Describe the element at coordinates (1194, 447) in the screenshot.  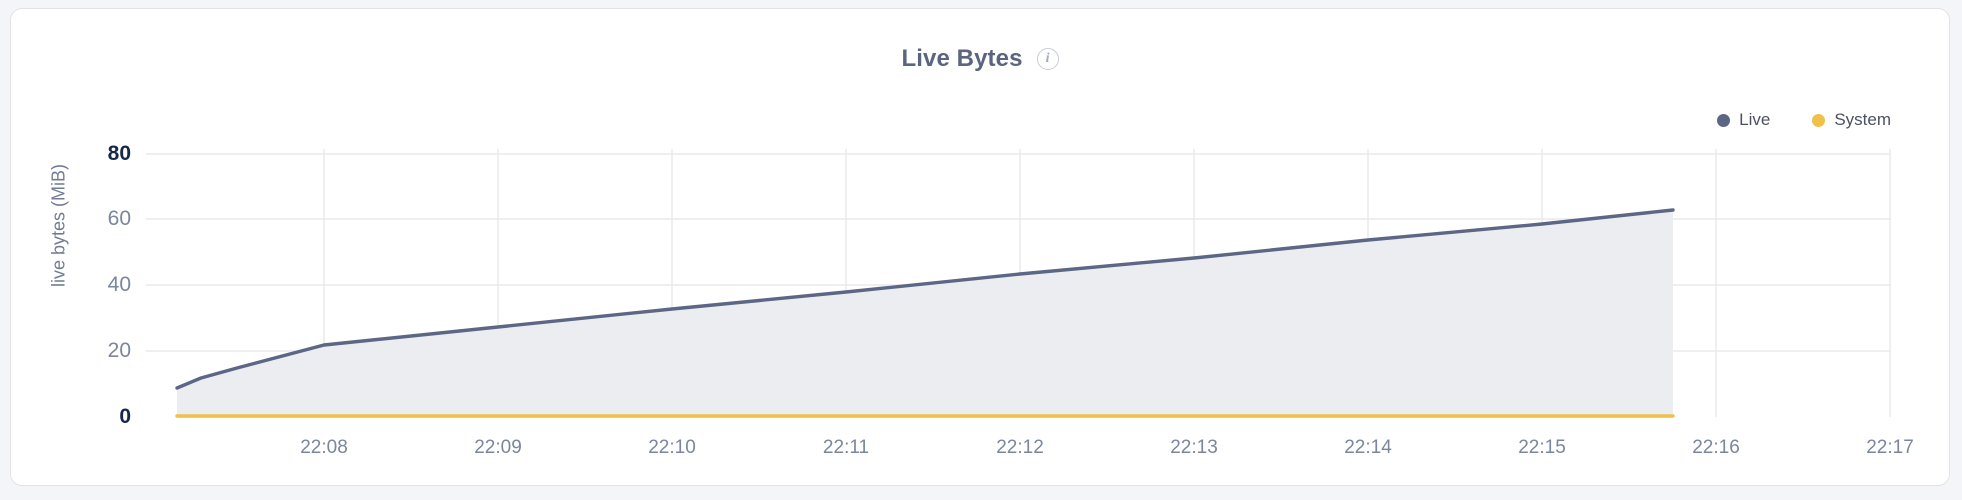
I see `x-tick-2213: 22:13` at that location.